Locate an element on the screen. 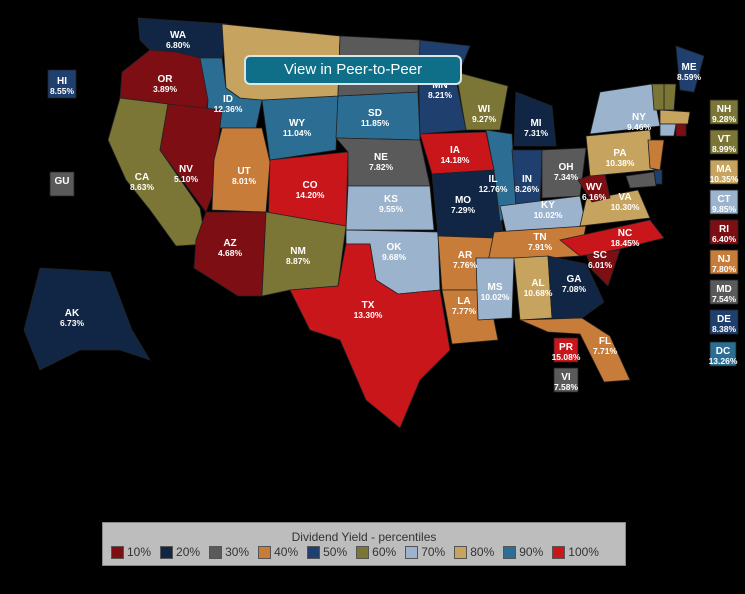 The image size is (745, 594). state-code-ma: MA is located at coordinates (724, 169).